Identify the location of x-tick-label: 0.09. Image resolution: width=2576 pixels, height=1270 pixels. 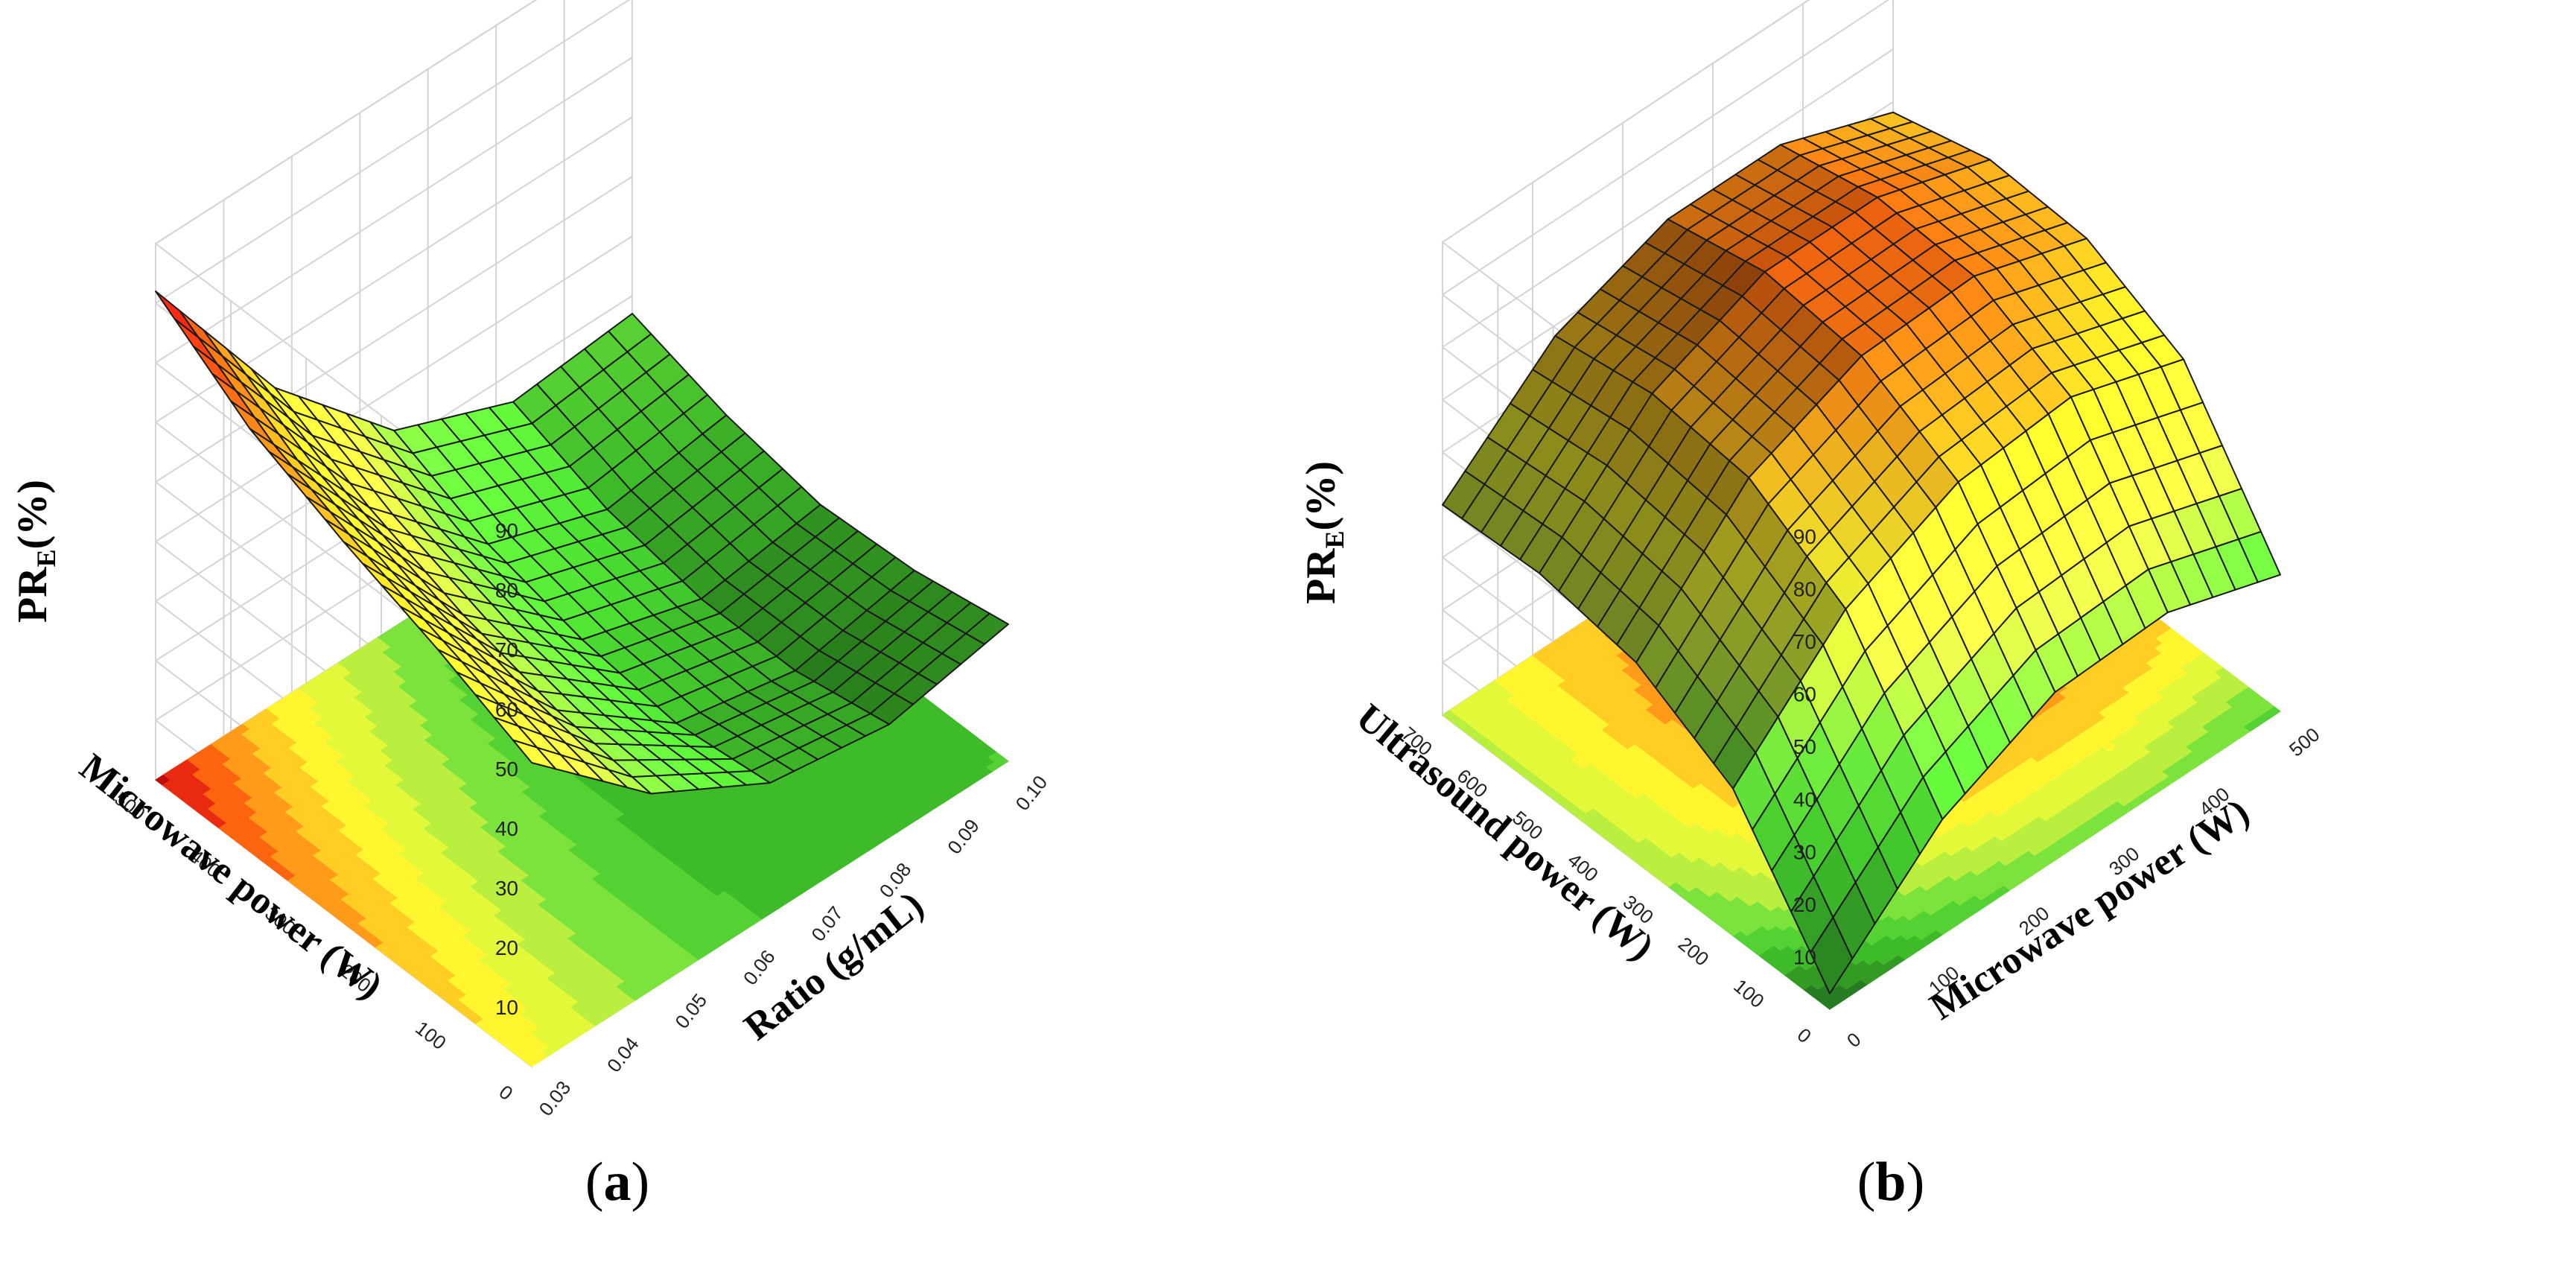
(963, 836).